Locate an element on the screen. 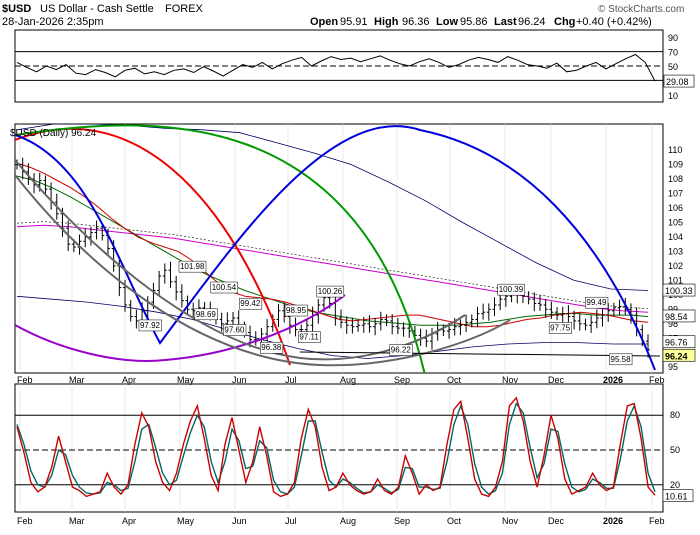 The height and width of the screenshot is (535, 700). price-x-label: Apr is located at coordinates (129, 380).